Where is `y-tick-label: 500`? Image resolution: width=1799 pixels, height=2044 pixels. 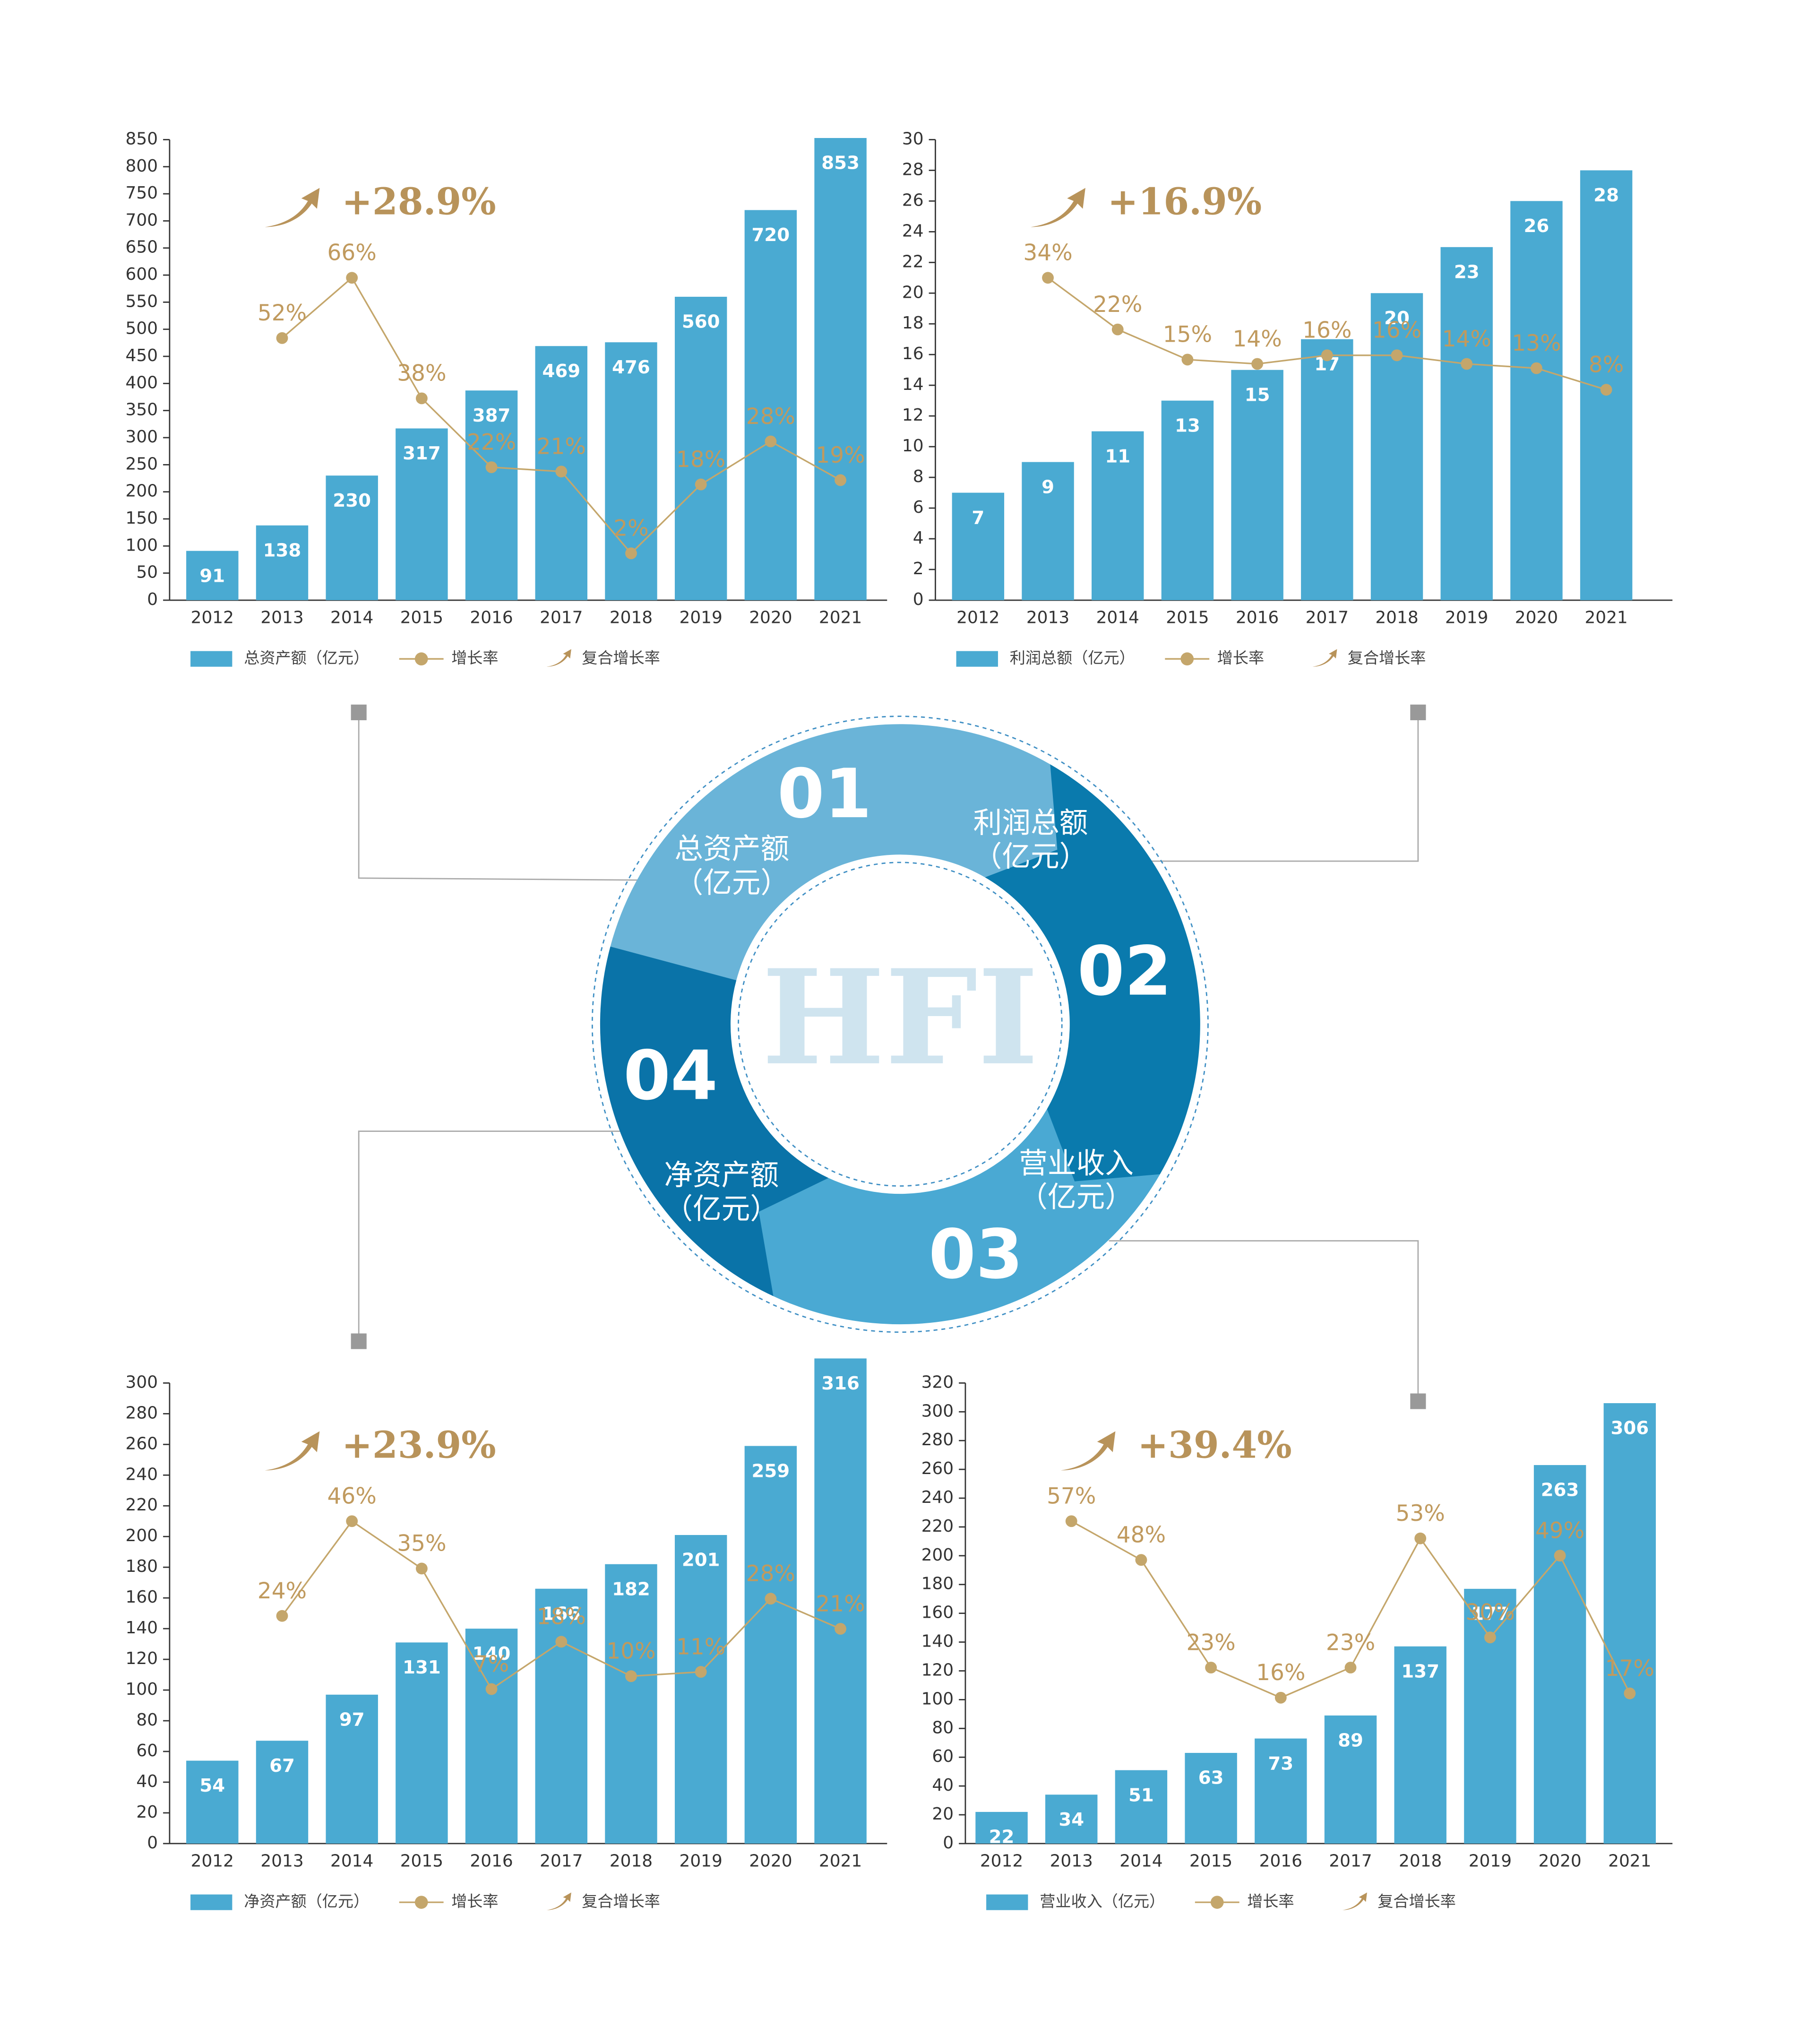
y-tick-label: 500 is located at coordinates (142, 328).